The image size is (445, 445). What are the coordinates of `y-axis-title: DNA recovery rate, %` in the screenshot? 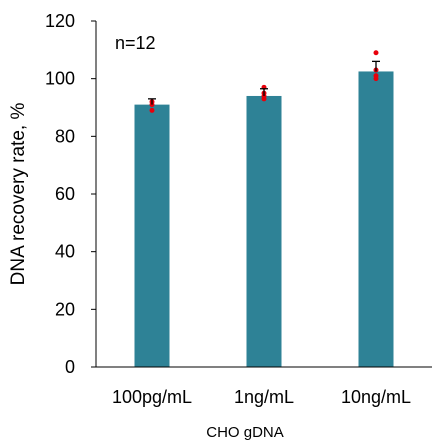 It's located at (18, 194).